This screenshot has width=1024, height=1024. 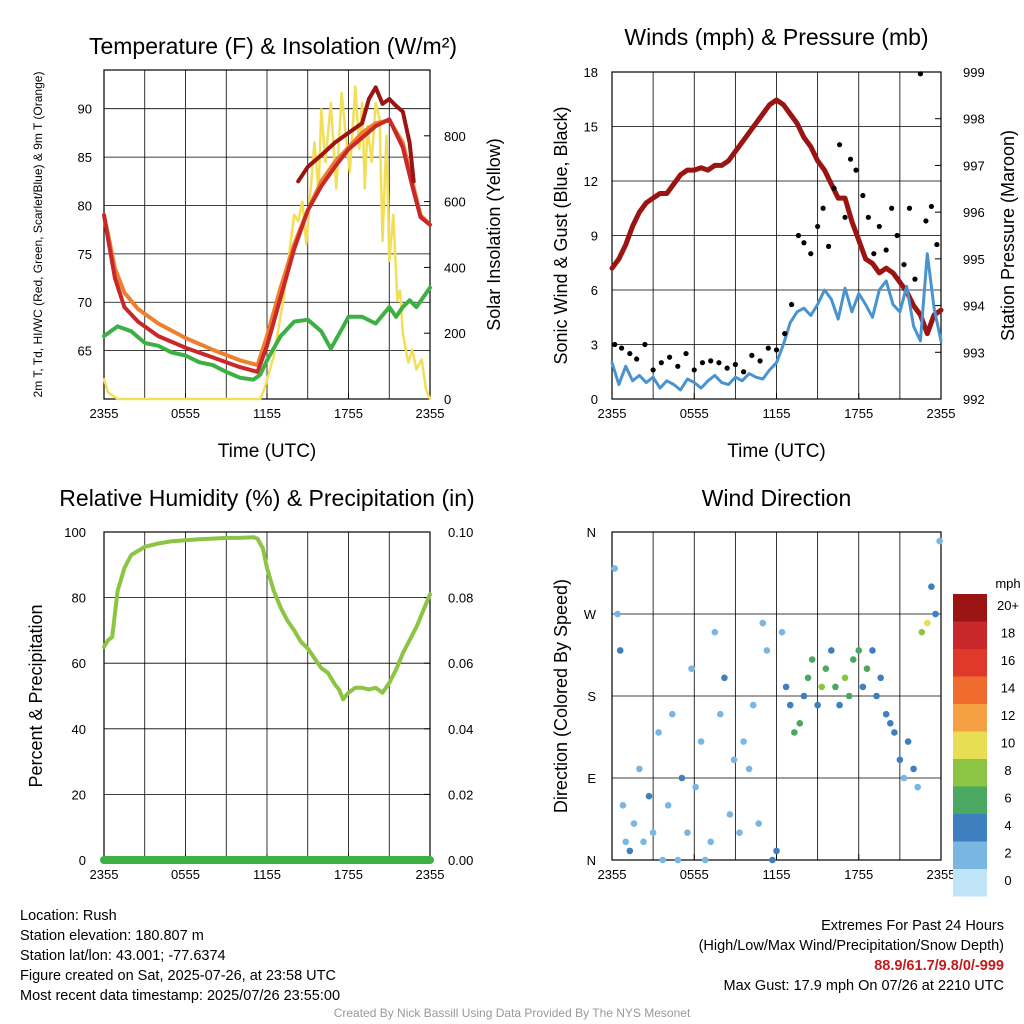 What do you see at coordinates (267, 451) in the screenshot?
I see `x-axis-title: Time (UTC)` at bounding box center [267, 451].